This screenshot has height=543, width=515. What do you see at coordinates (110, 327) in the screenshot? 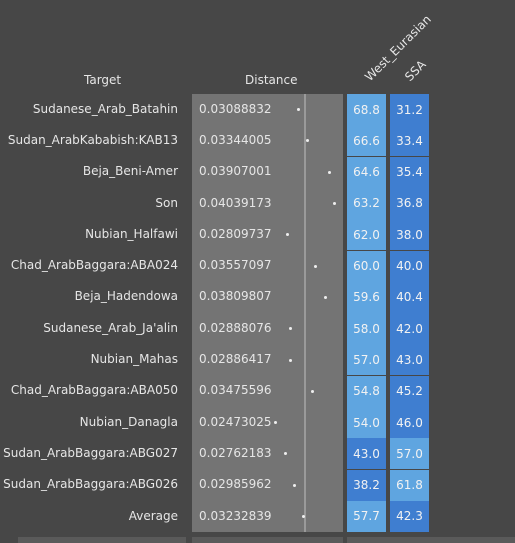
I see `target-label: Sudanese_Arab_Ja'alin` at bounding box center [110, 327].